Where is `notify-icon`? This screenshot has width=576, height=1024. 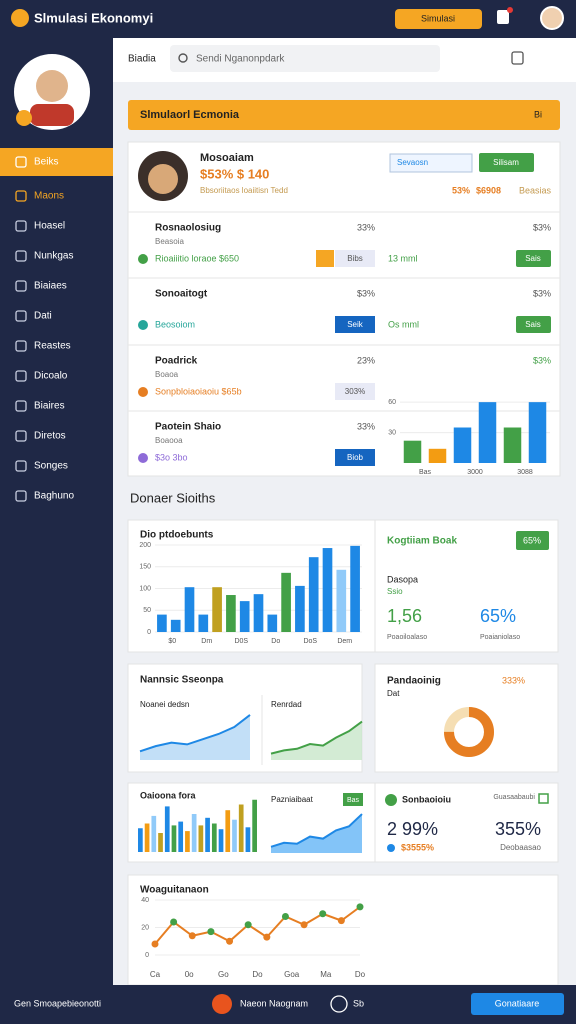 notify-icon is located at coordinates (503, 17).